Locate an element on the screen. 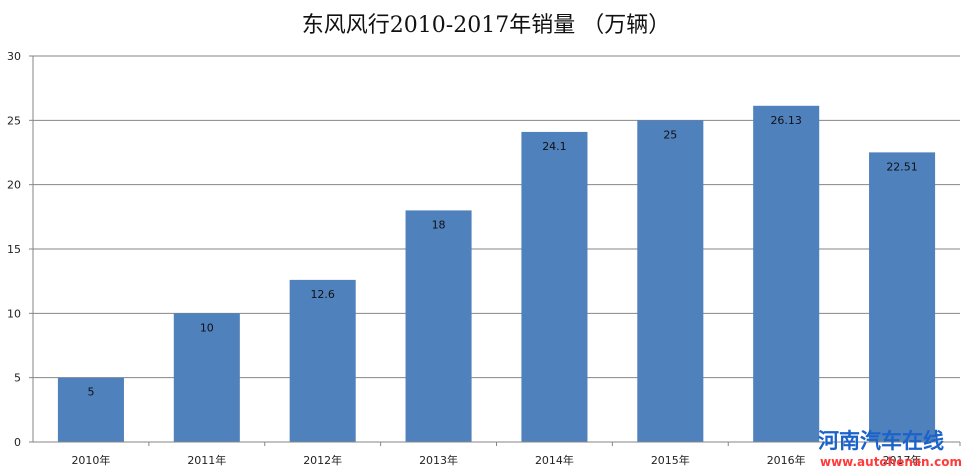 This screenshot has width=973, height=475. data-label: 5 is located at coordinates (90, 392).